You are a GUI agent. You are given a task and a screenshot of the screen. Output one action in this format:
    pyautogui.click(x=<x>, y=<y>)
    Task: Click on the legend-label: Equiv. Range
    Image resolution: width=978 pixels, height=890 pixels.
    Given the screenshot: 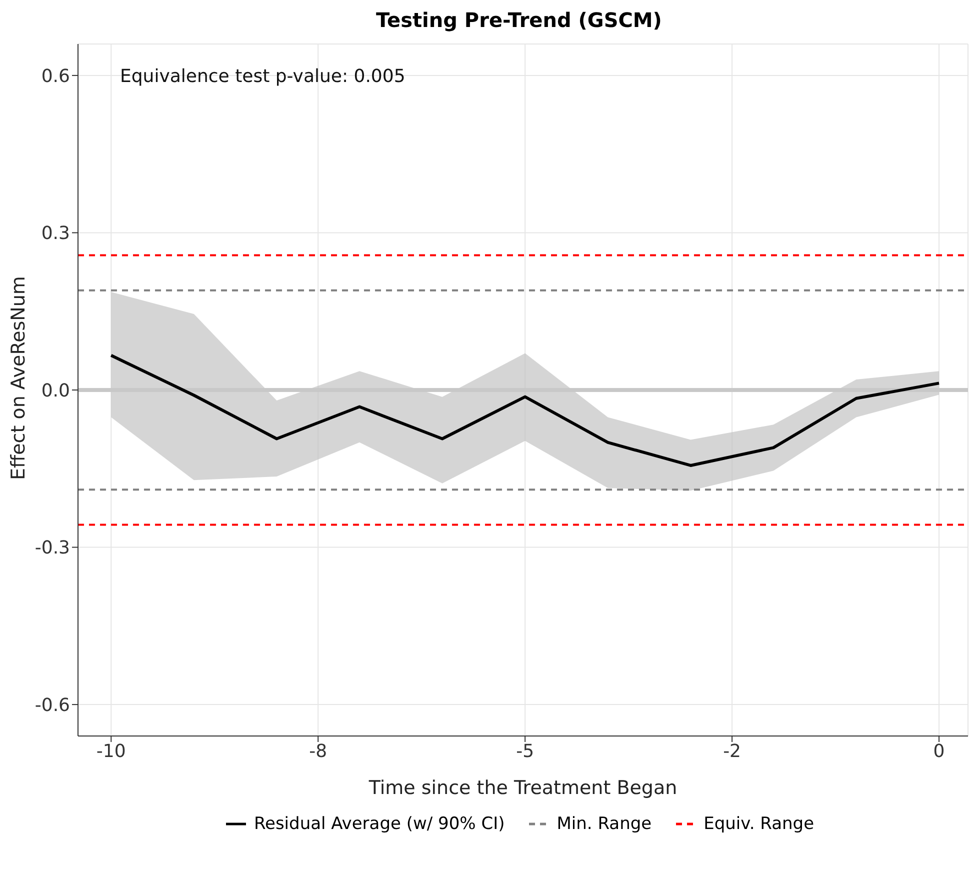 What is the action you would take?
    pyautogui.click(x=759, y=824)
    